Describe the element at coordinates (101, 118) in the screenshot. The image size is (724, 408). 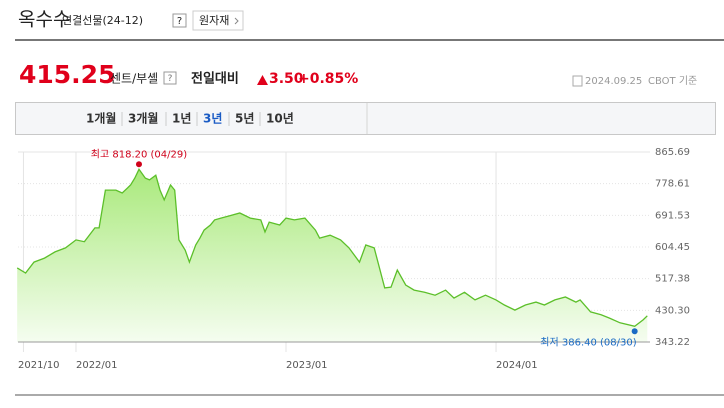
I see `tab: 1개월` at that location.